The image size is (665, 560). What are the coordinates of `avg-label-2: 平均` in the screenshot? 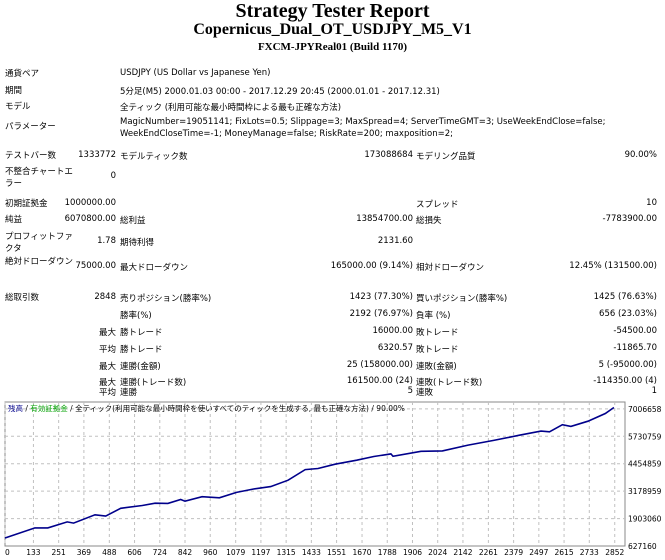 It's located at (107, 393).